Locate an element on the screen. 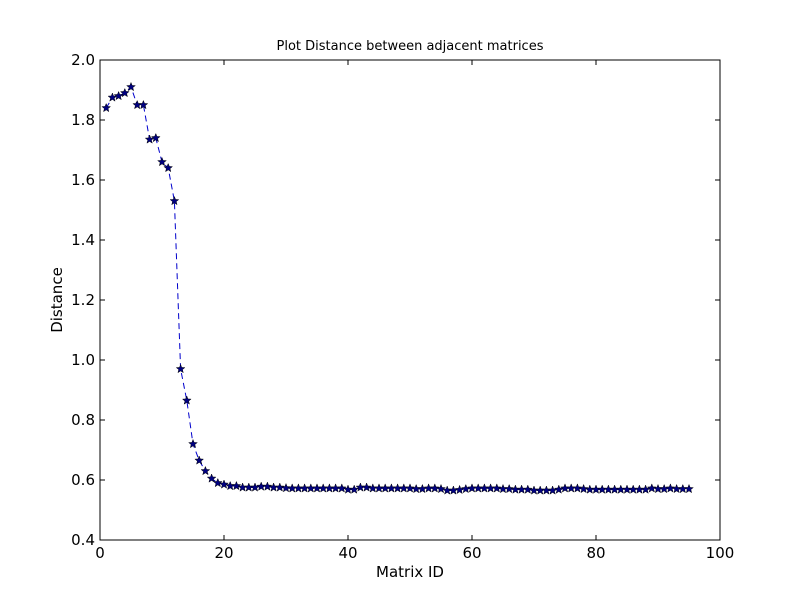  y-tick-label: 0.4 is located at coordinates (83, 540).